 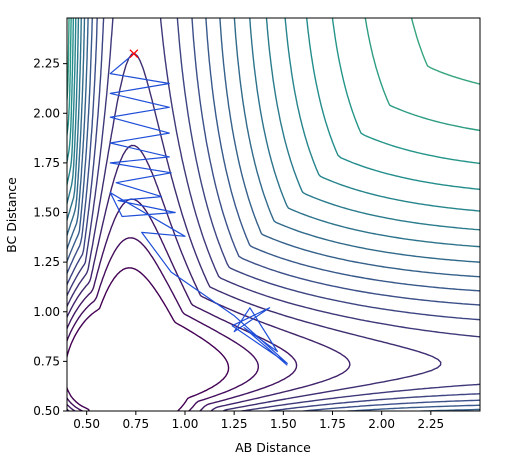 What do you see at coordinates (46, 411) in the screenshot?
I see `y-tick-label: 0.50` at bounding box center [46, 411].